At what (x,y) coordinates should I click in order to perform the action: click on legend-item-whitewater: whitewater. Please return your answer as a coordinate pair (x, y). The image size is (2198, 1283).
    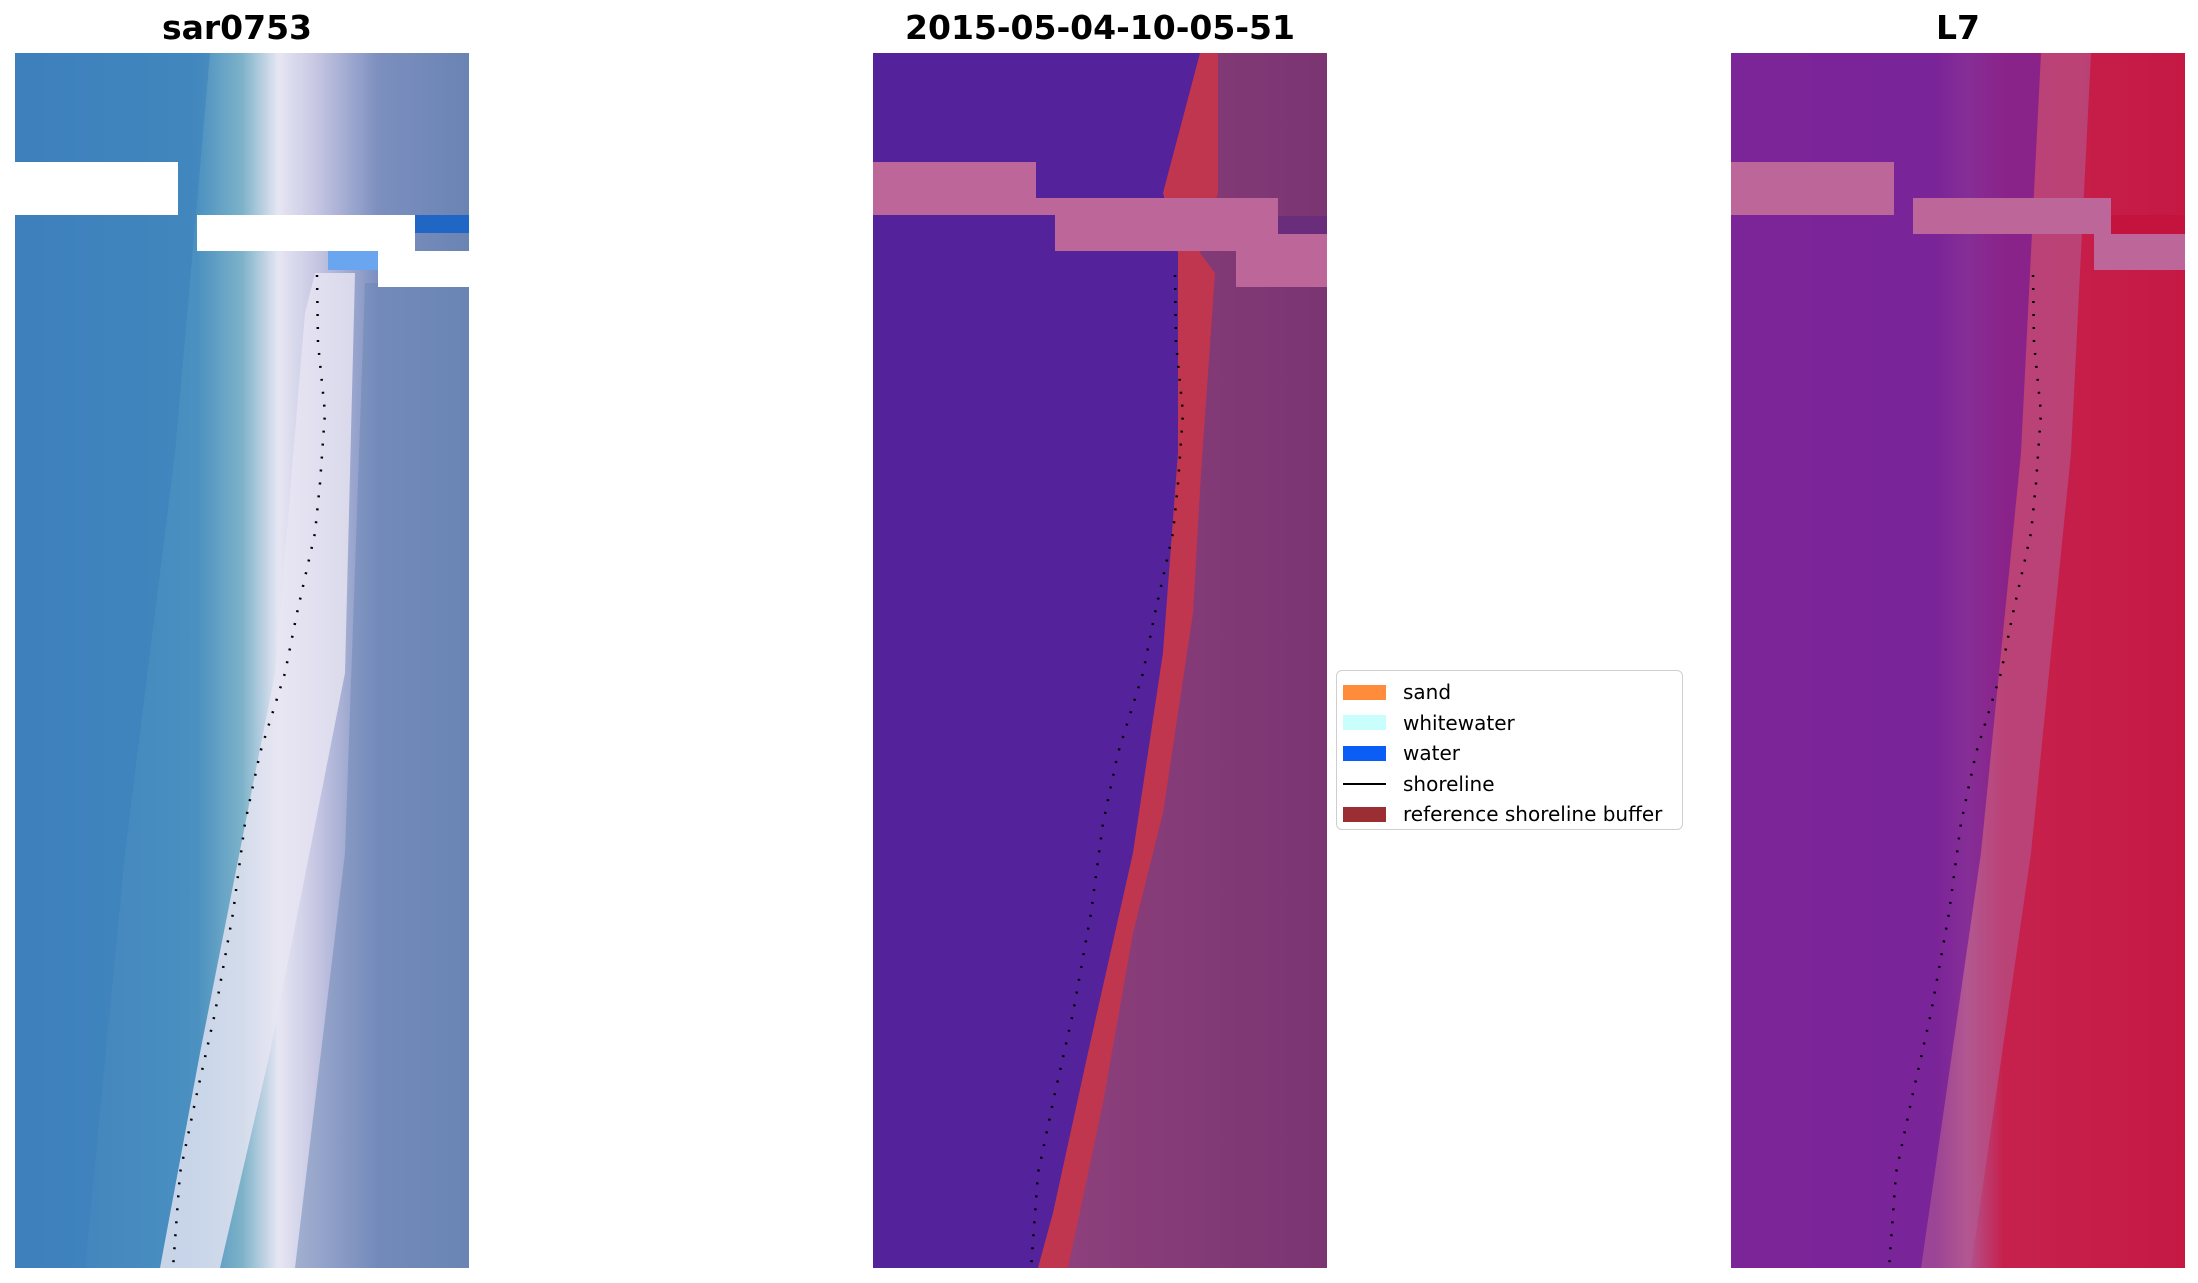
    Looking at the image, I should click on (1512, 723).